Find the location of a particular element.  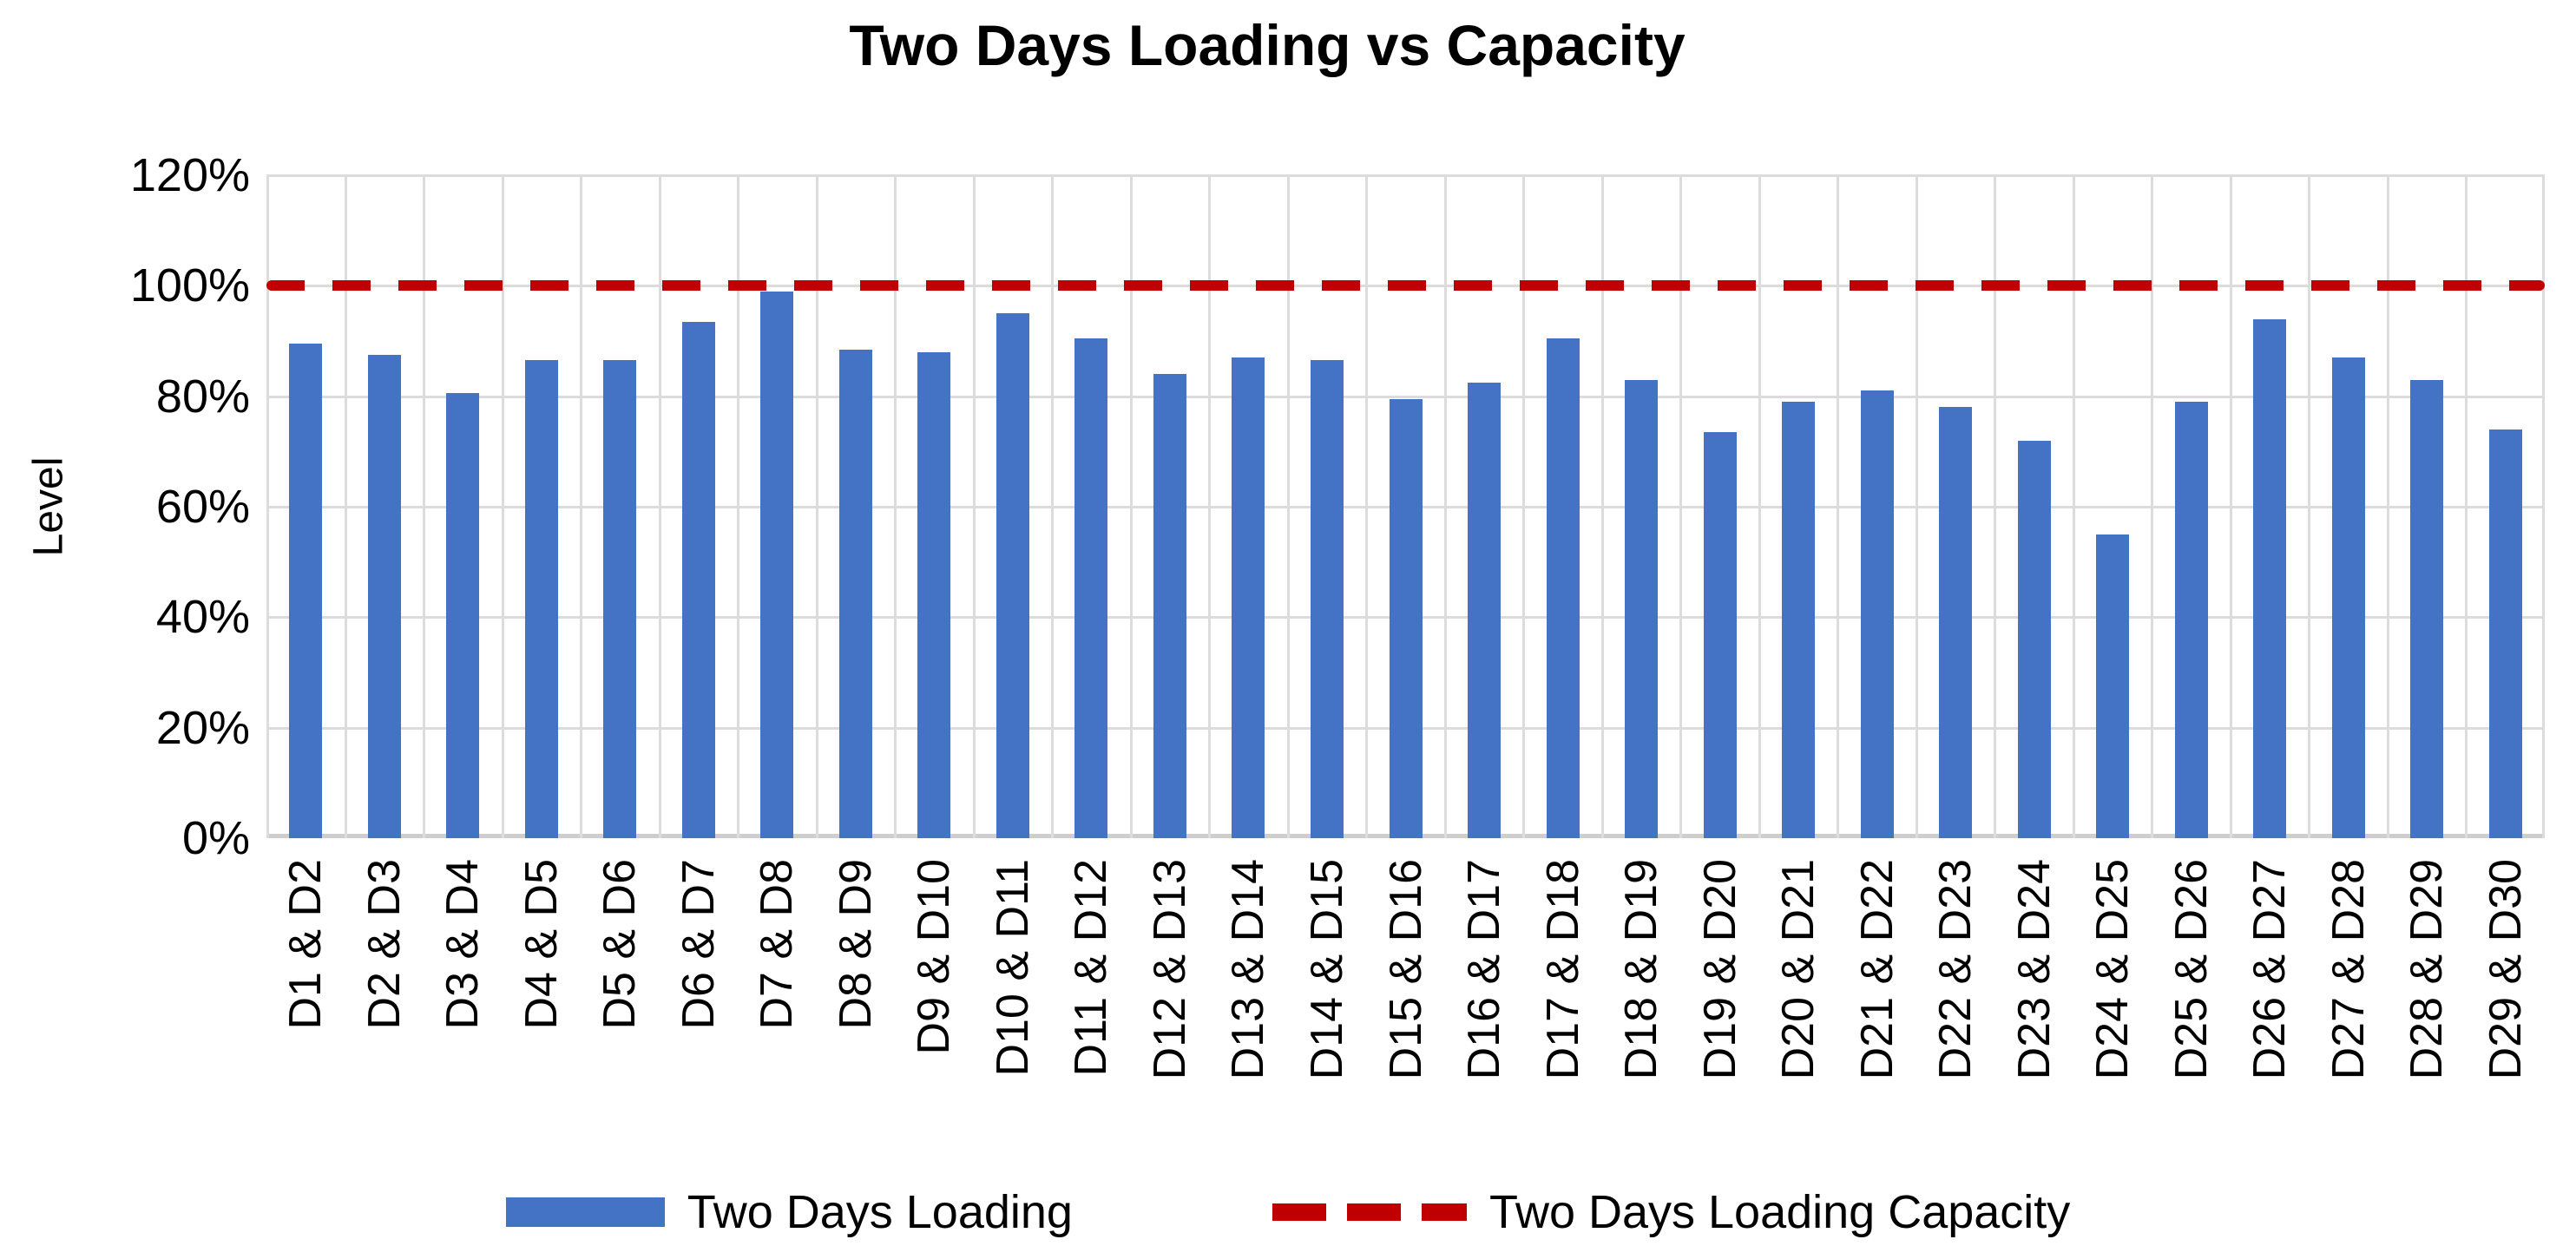

x-tick-label: D5 & D6 is located at coordinates (620, 944).